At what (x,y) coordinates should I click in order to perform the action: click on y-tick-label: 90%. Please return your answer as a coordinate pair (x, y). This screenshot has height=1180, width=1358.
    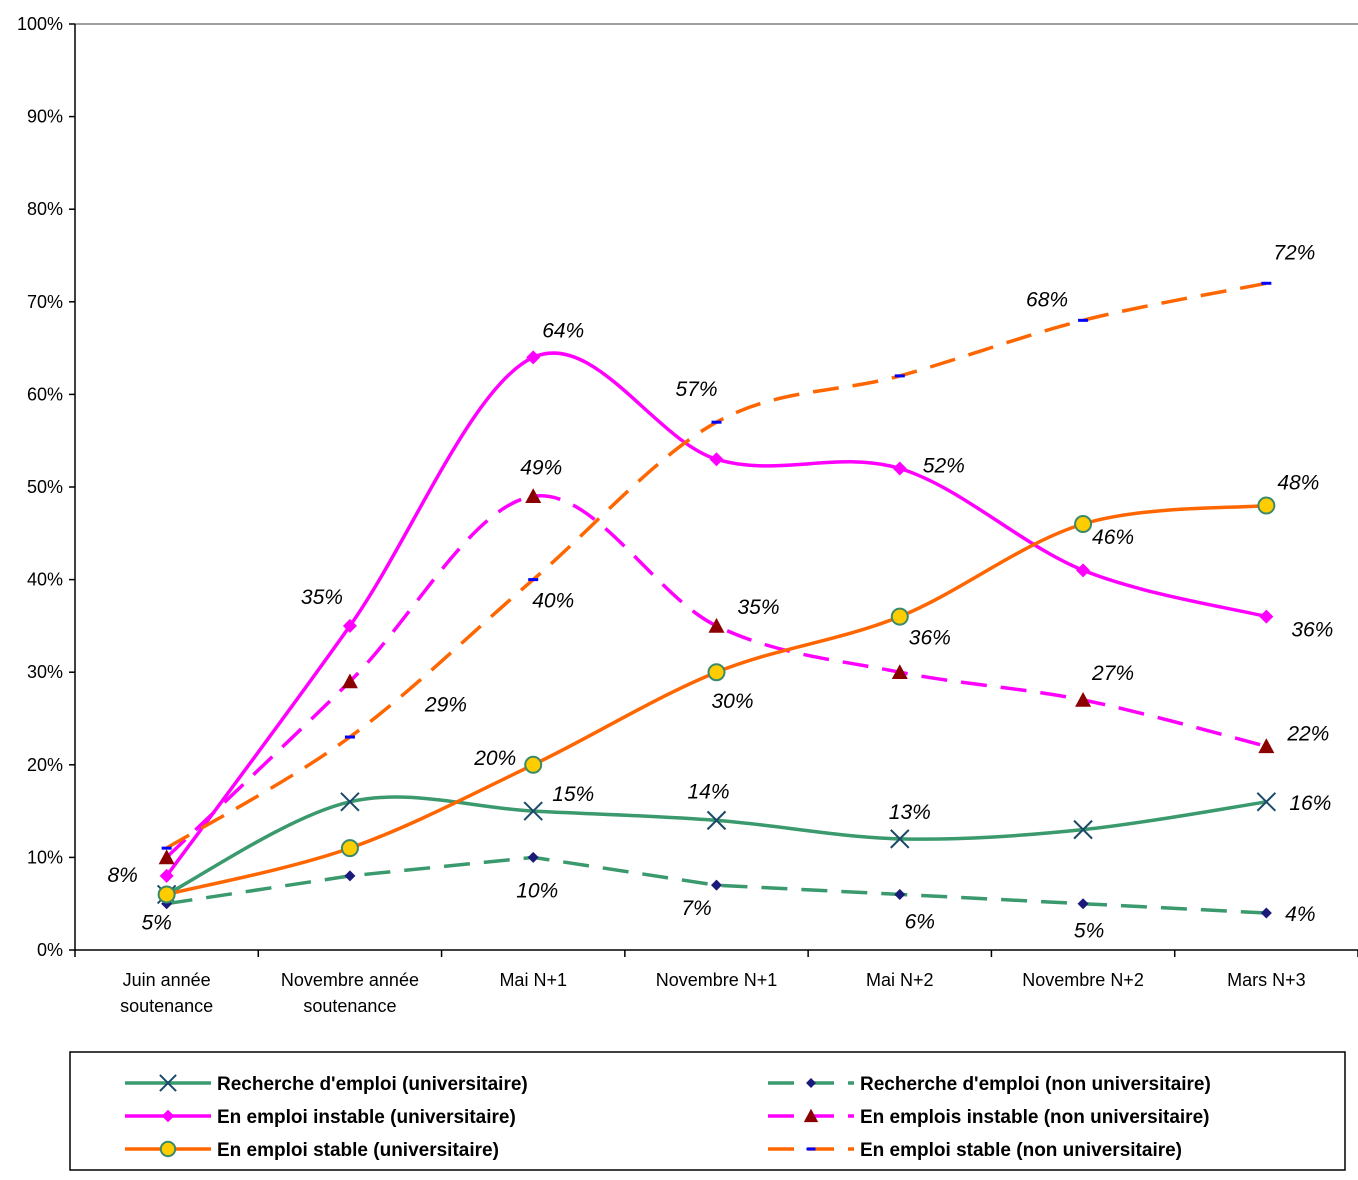
    Looking at the image, I should click on (45, 117).